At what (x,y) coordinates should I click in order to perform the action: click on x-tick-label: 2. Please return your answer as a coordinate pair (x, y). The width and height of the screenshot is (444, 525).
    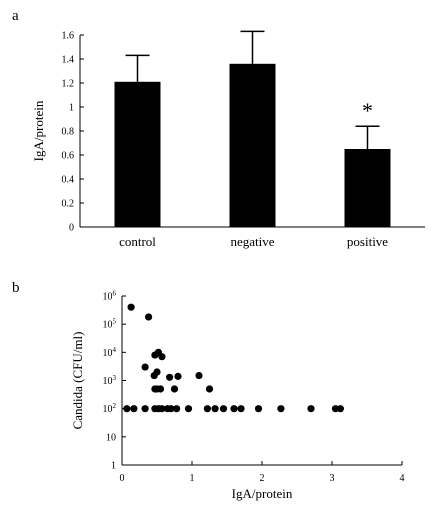
    Looking at the image, I should click on (262, 478).